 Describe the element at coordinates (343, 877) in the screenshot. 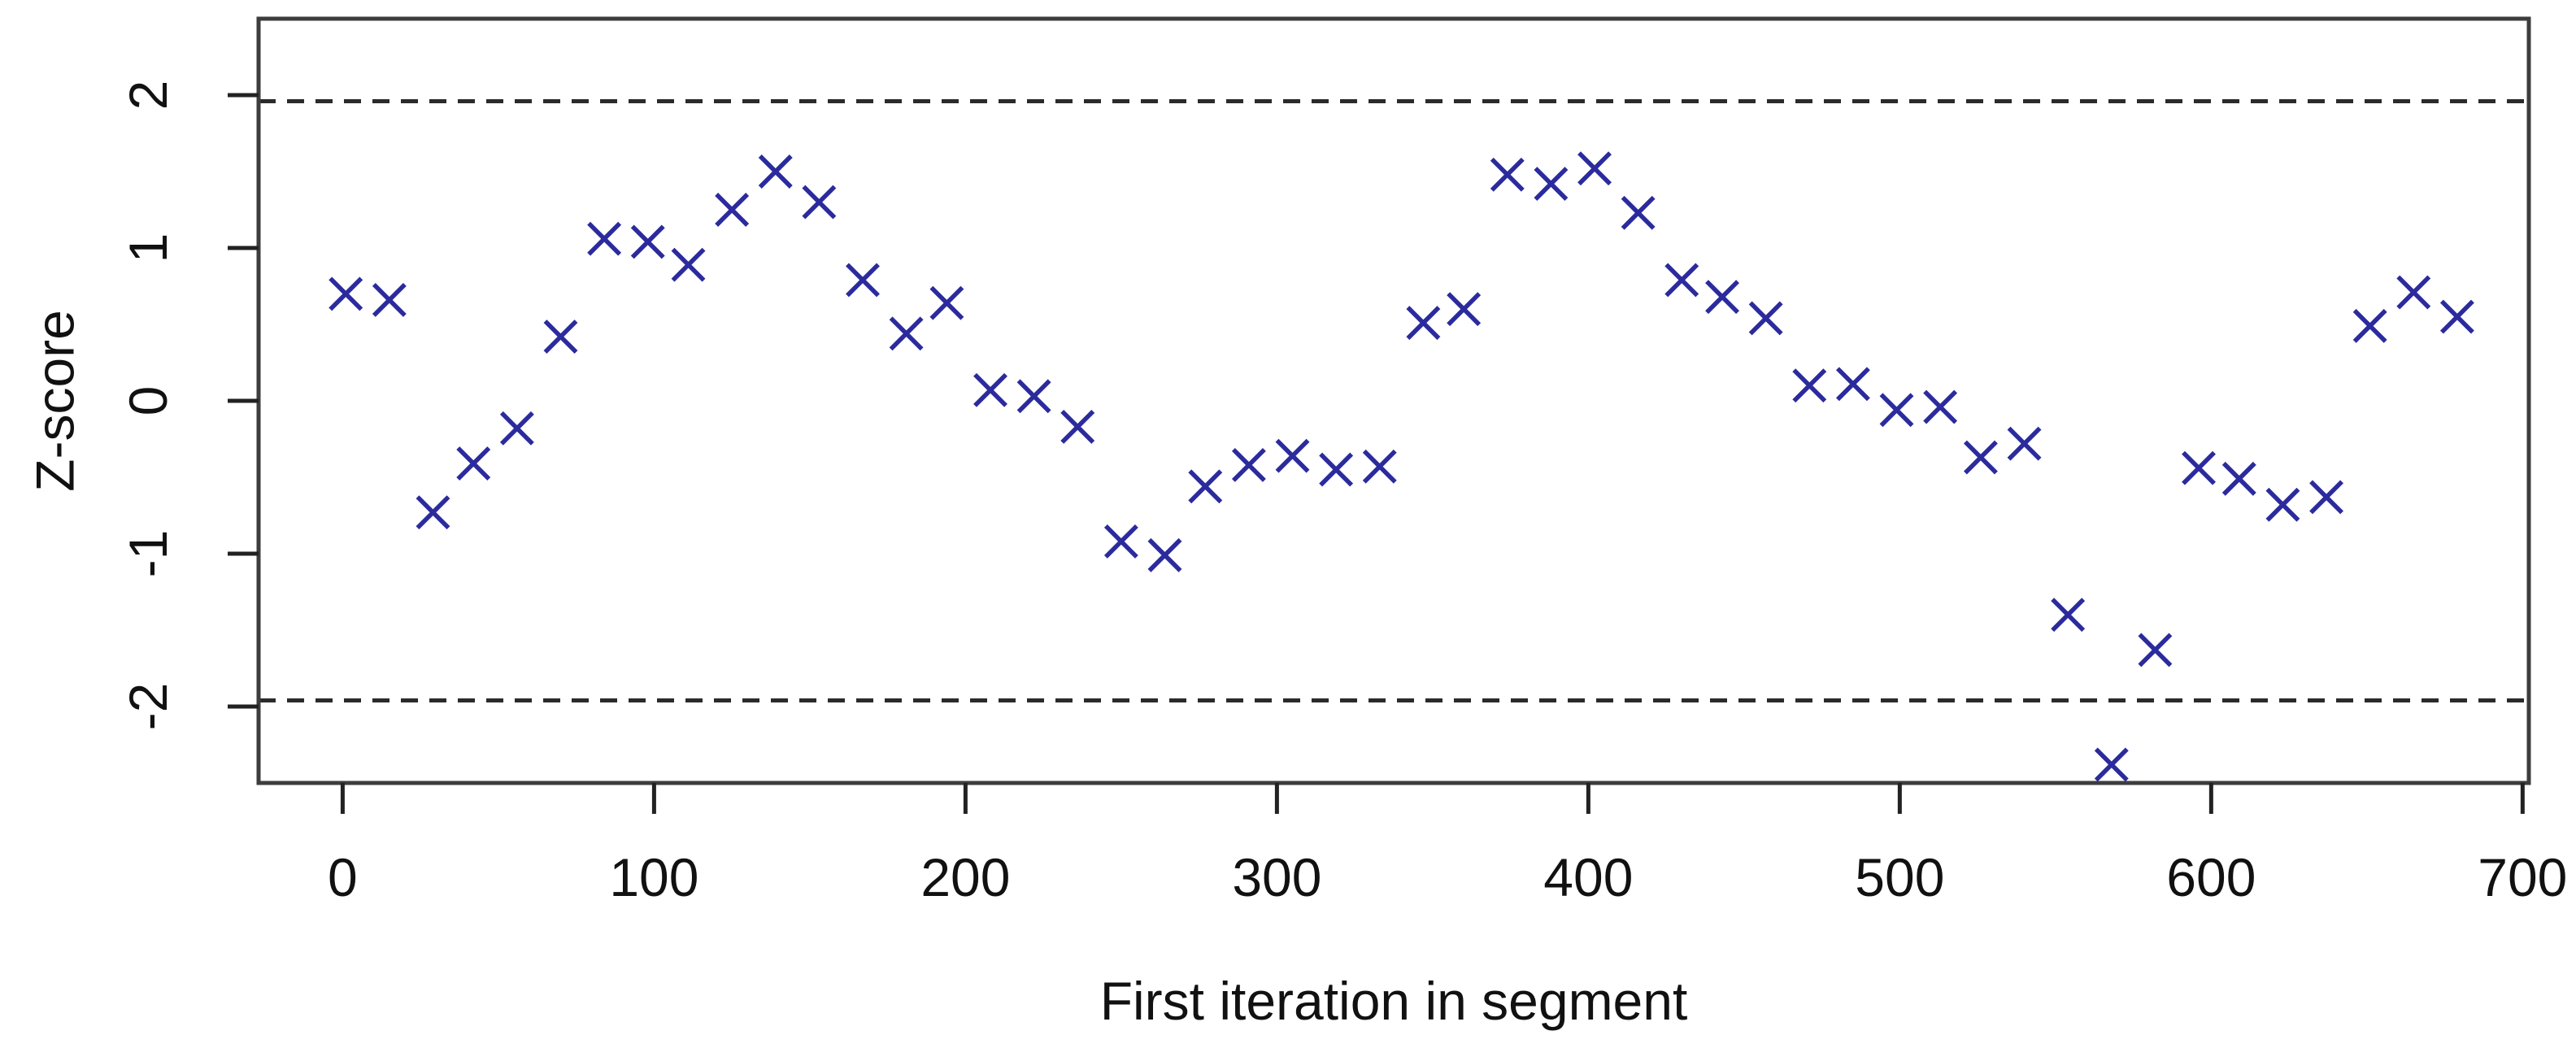

I see `x-axis-tick-label: 0` at that location.